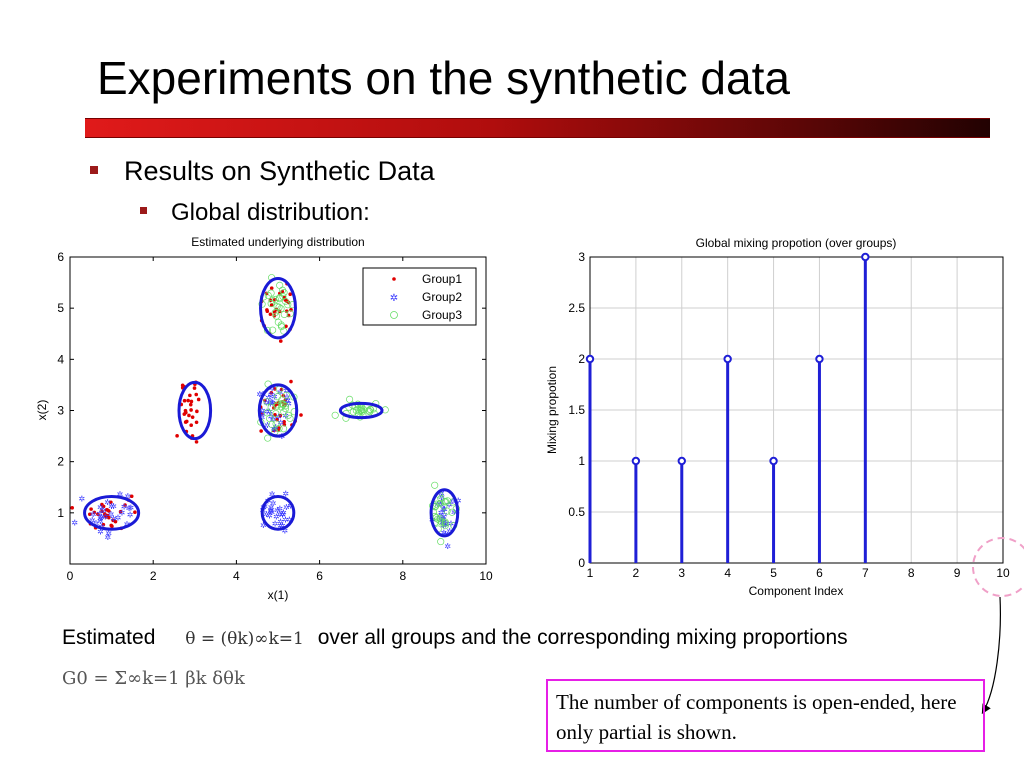 Image resolution: width=1024 pixels, height=768 pixels. Describe the element at coordinates (270, 212) in the screenshot. I see `bullet-level2-text: Global distribution:` at that location.